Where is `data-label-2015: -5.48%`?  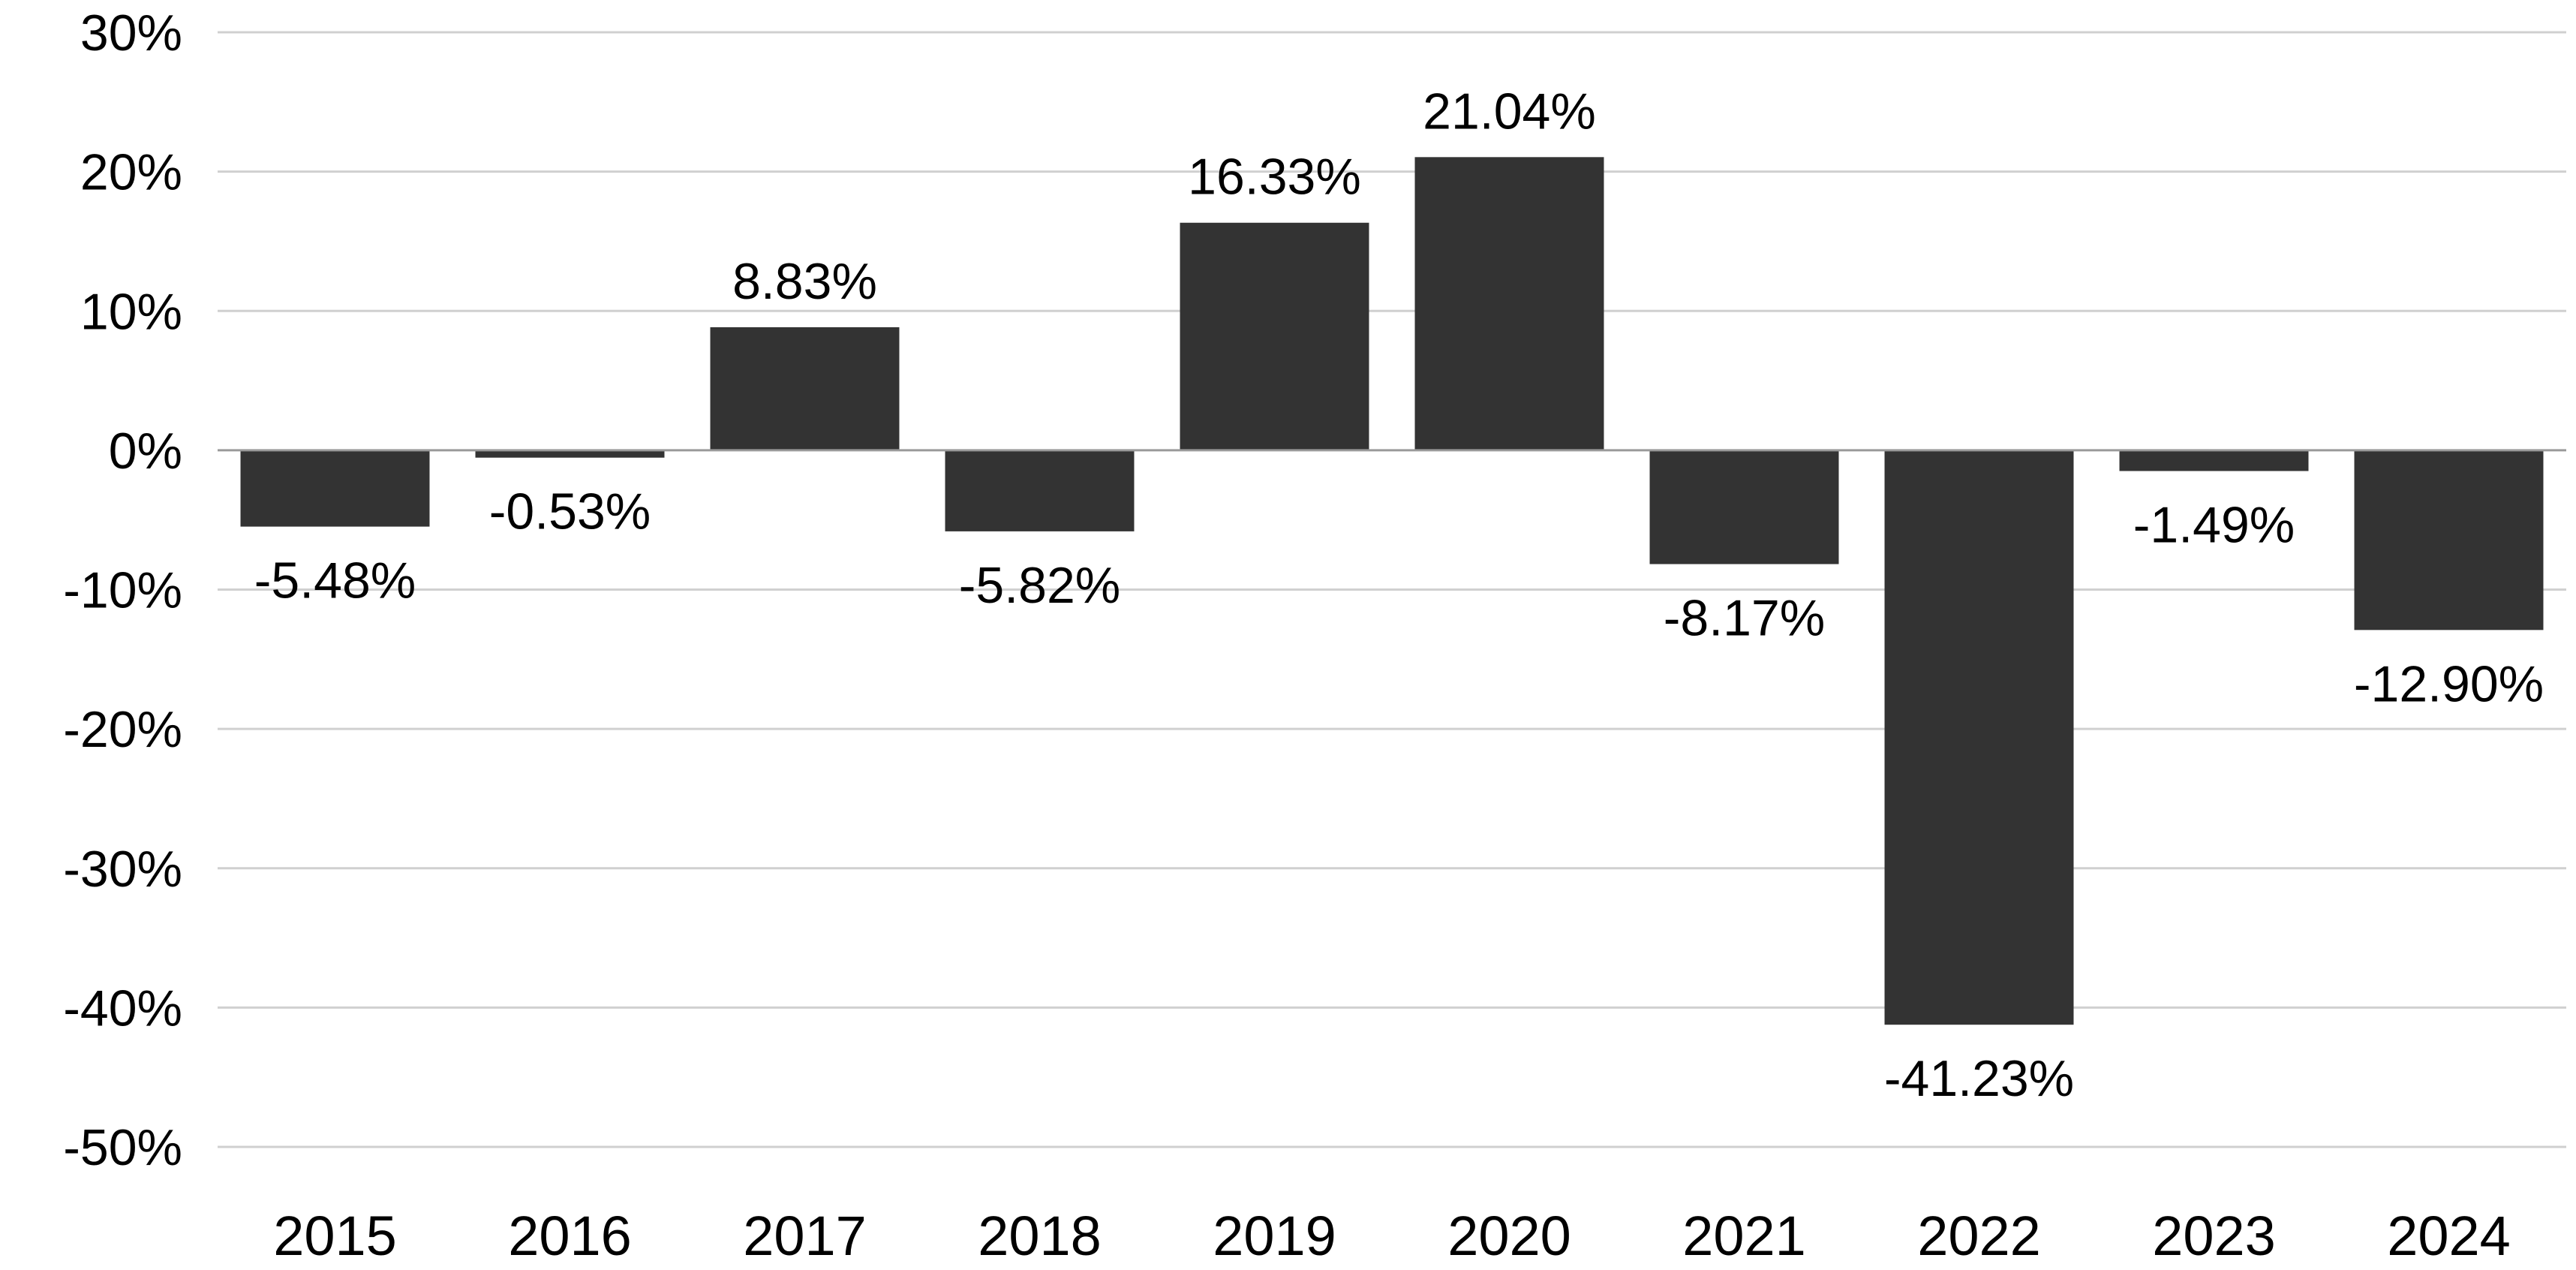 data-label-2015: -5.48% is located at coordinates (335, 580).